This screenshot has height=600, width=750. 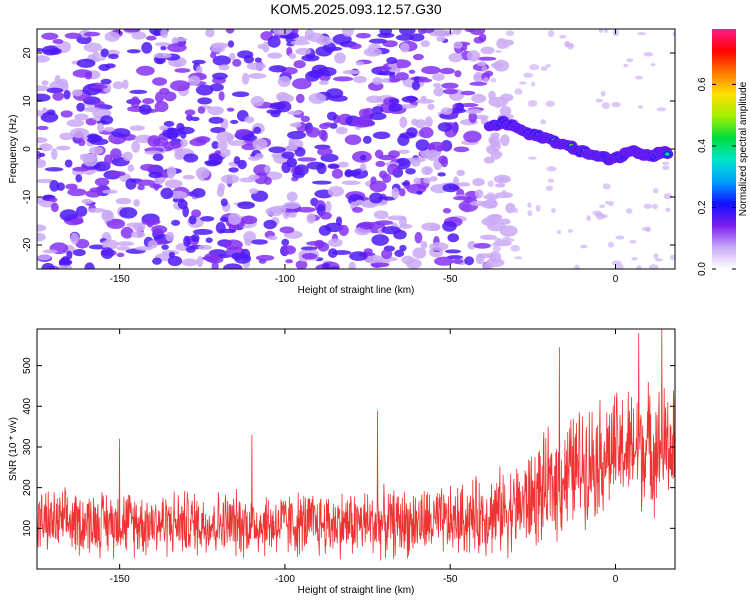 I want to click on y-tick-label: 20, so click(x=27, y=53).